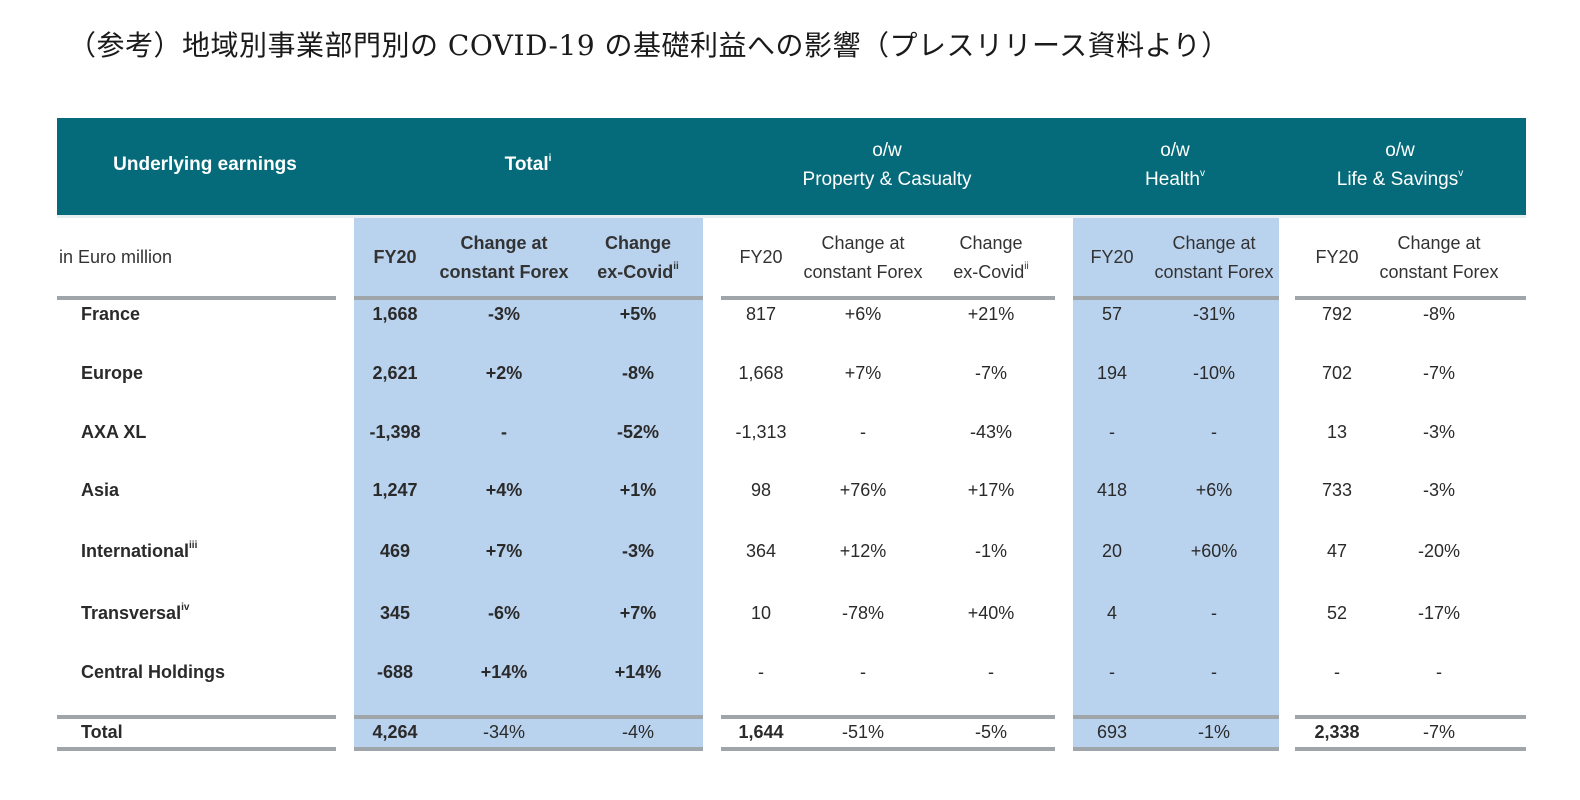  I want to click on row-label-text: AXA XL, so click(114, 432).